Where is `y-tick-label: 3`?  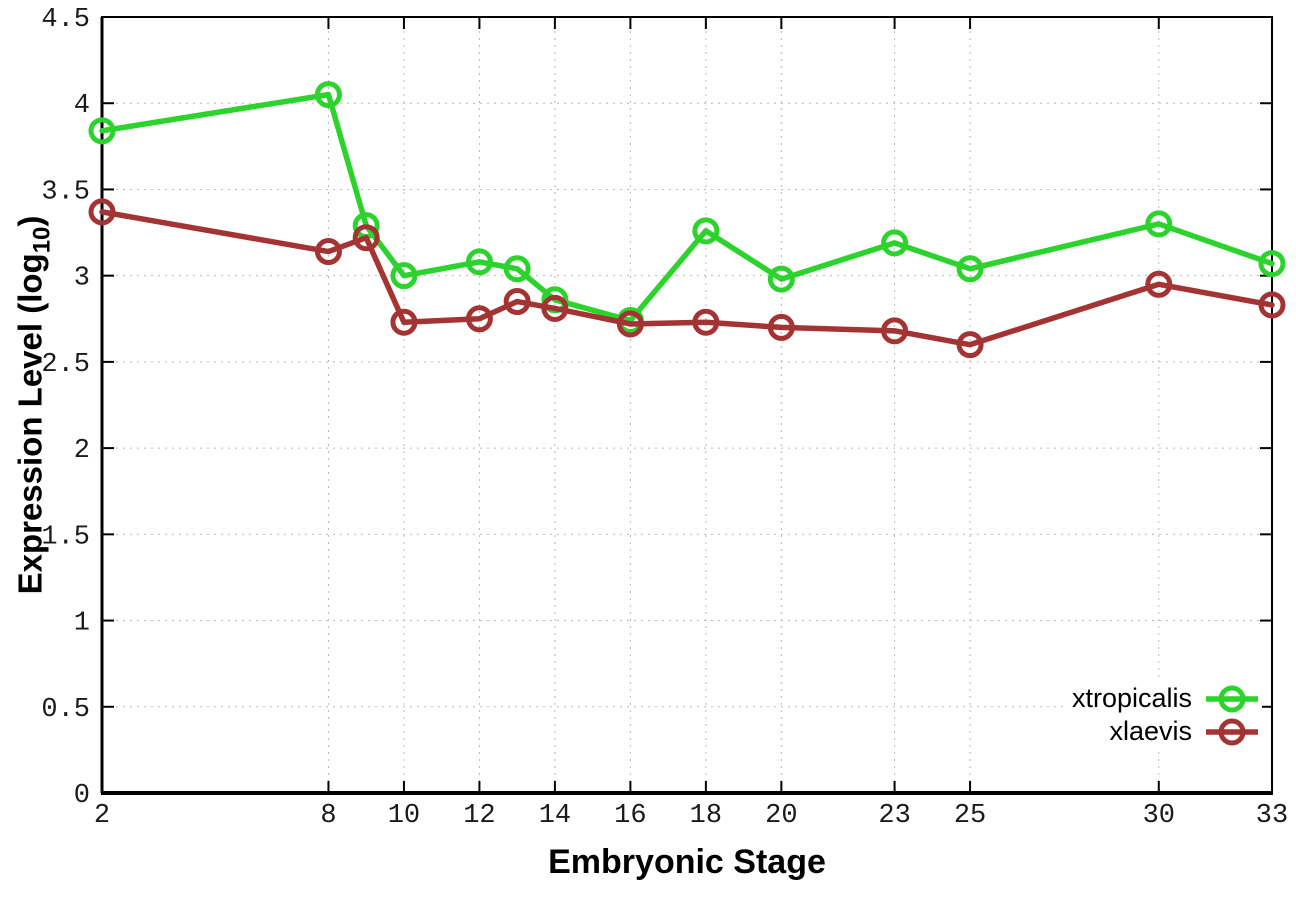
y-tick-label: 3 is located at coordinates (82, 279).